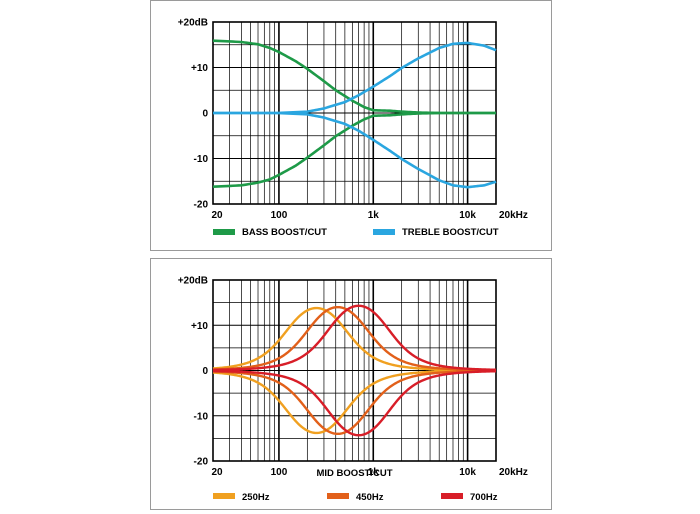  I want to click on legend: 250Hz 450Hz 700Hz, so click(355, 497).